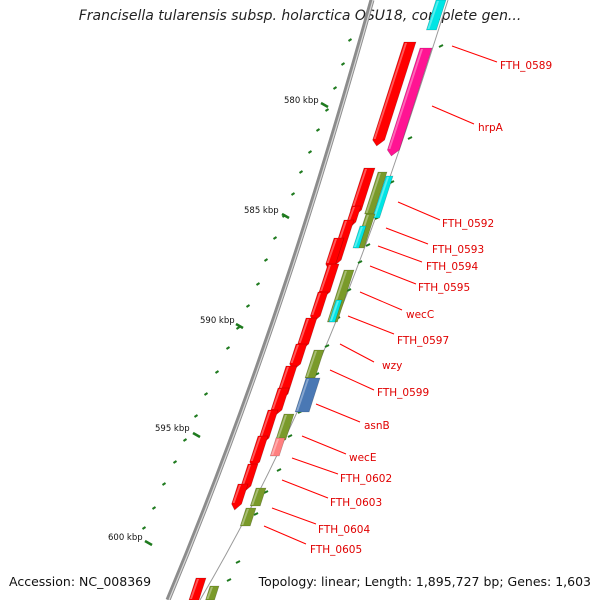  I want to click on gene-label: FTH_0589, so click(526, 66).